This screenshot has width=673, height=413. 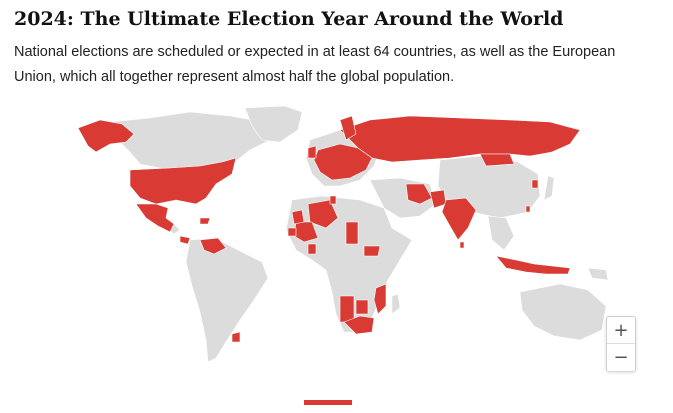 What do you see at coordinates (348, 128) in the screenshot?
I see `country-finland` at bounding box center [348, 128].